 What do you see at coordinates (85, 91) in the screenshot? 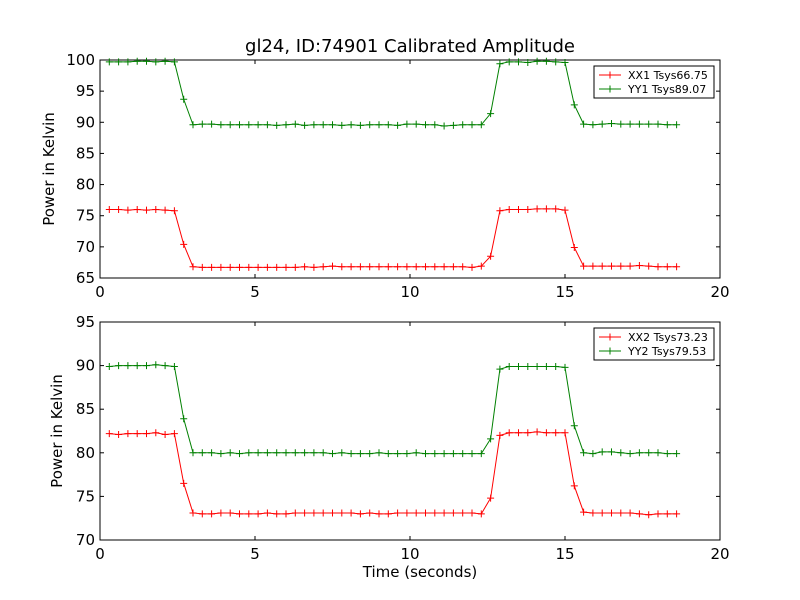
I see `panel-1-y-tick-label-6: 95` at bounding box center [85, 91].